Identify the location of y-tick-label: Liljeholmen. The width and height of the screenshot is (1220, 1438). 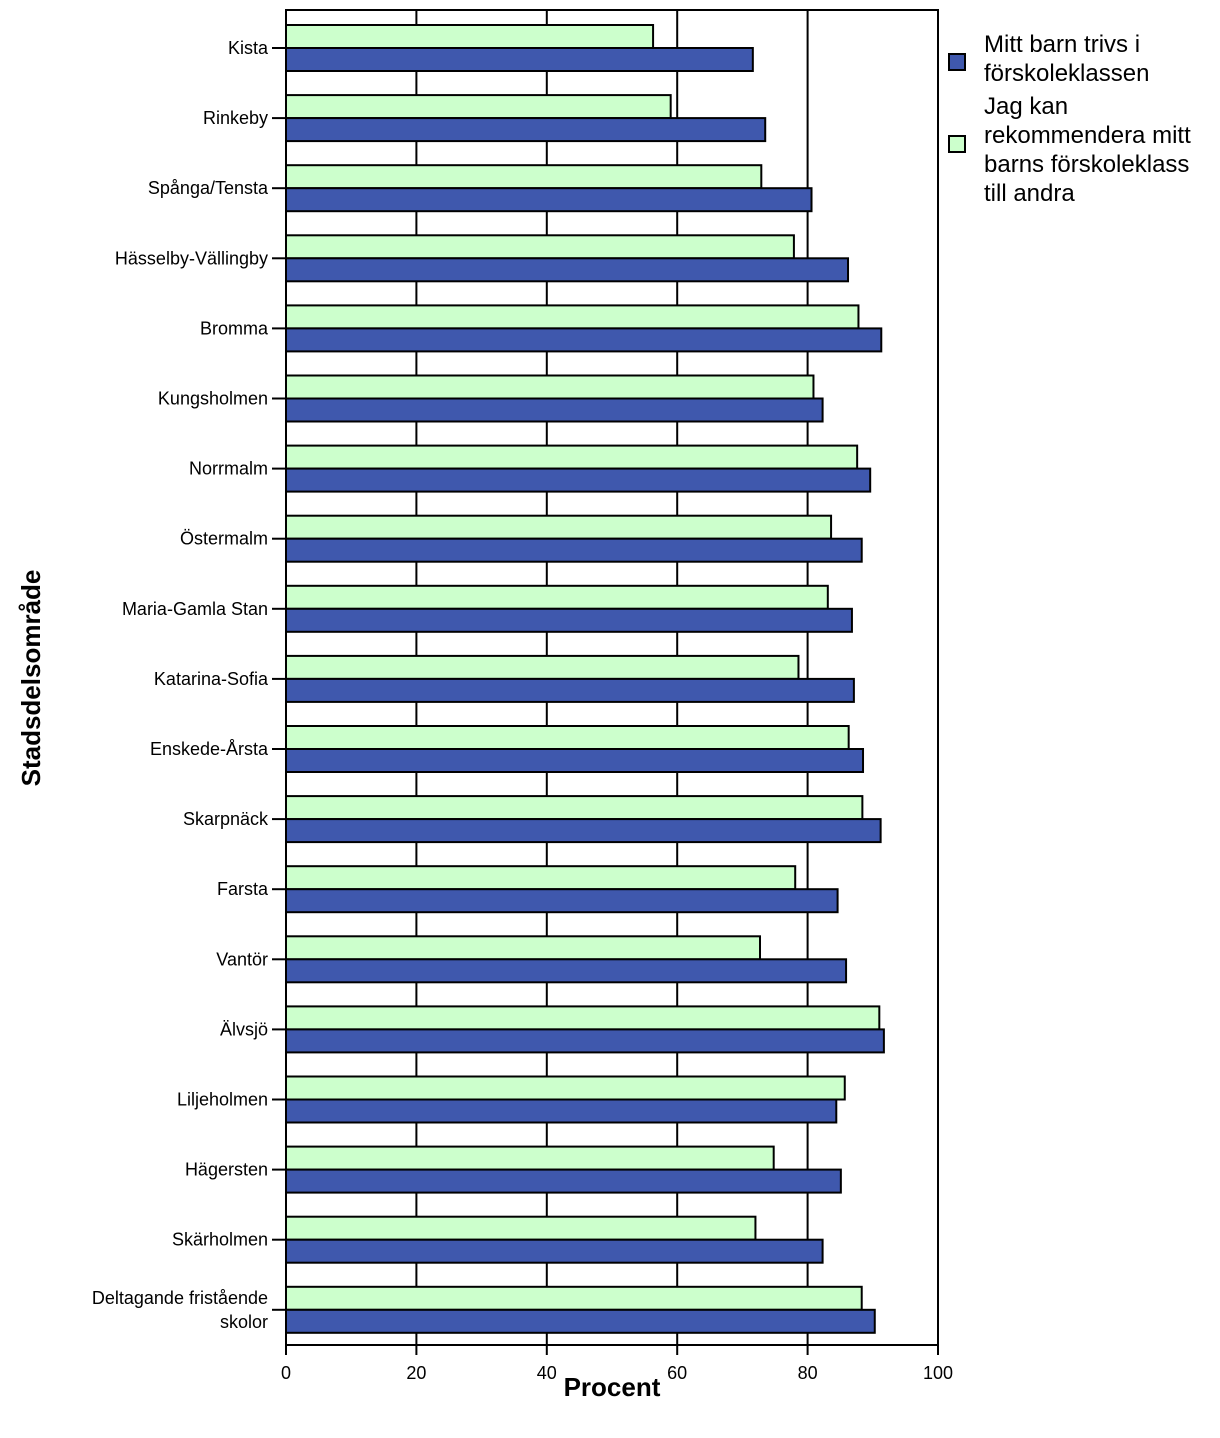
(222, 1100).